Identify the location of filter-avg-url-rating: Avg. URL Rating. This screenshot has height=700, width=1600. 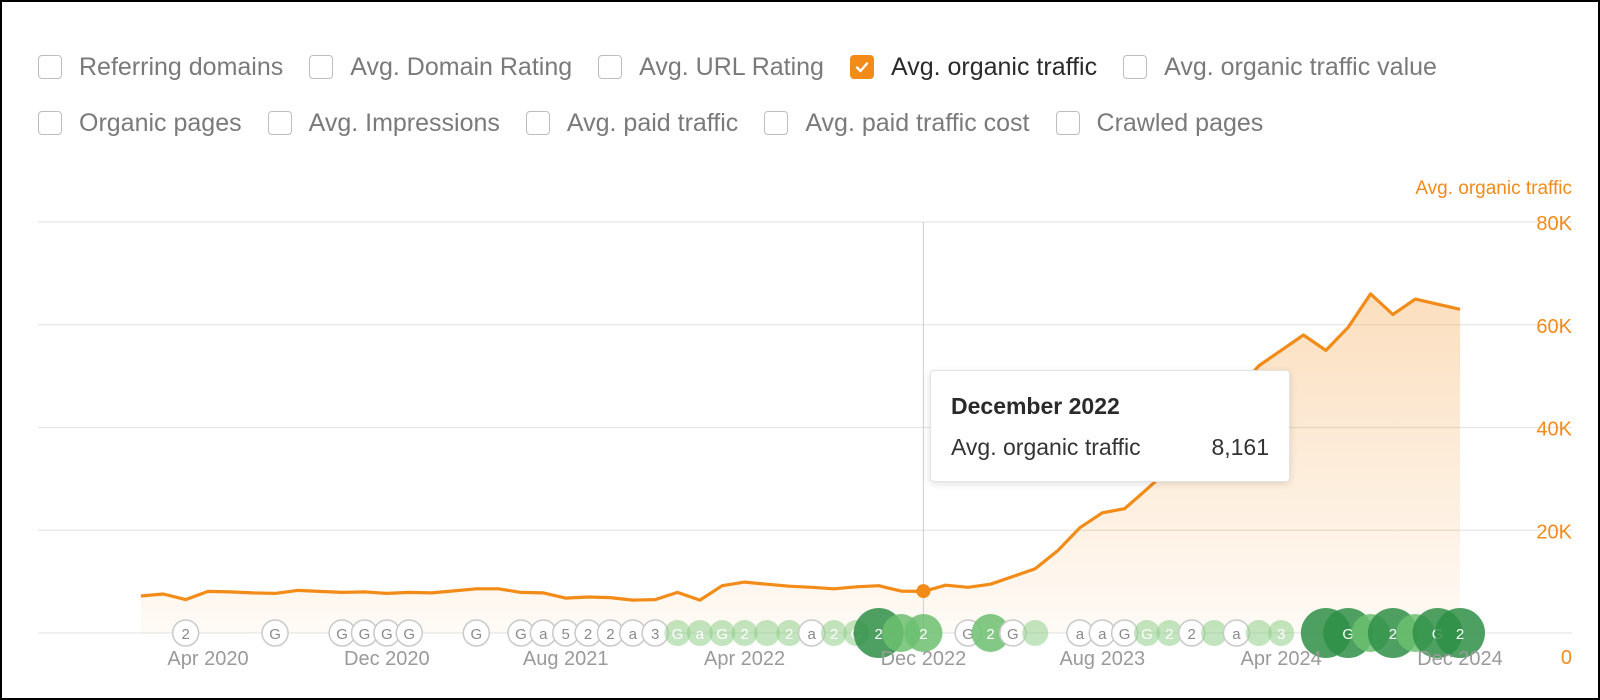
(711, 67).